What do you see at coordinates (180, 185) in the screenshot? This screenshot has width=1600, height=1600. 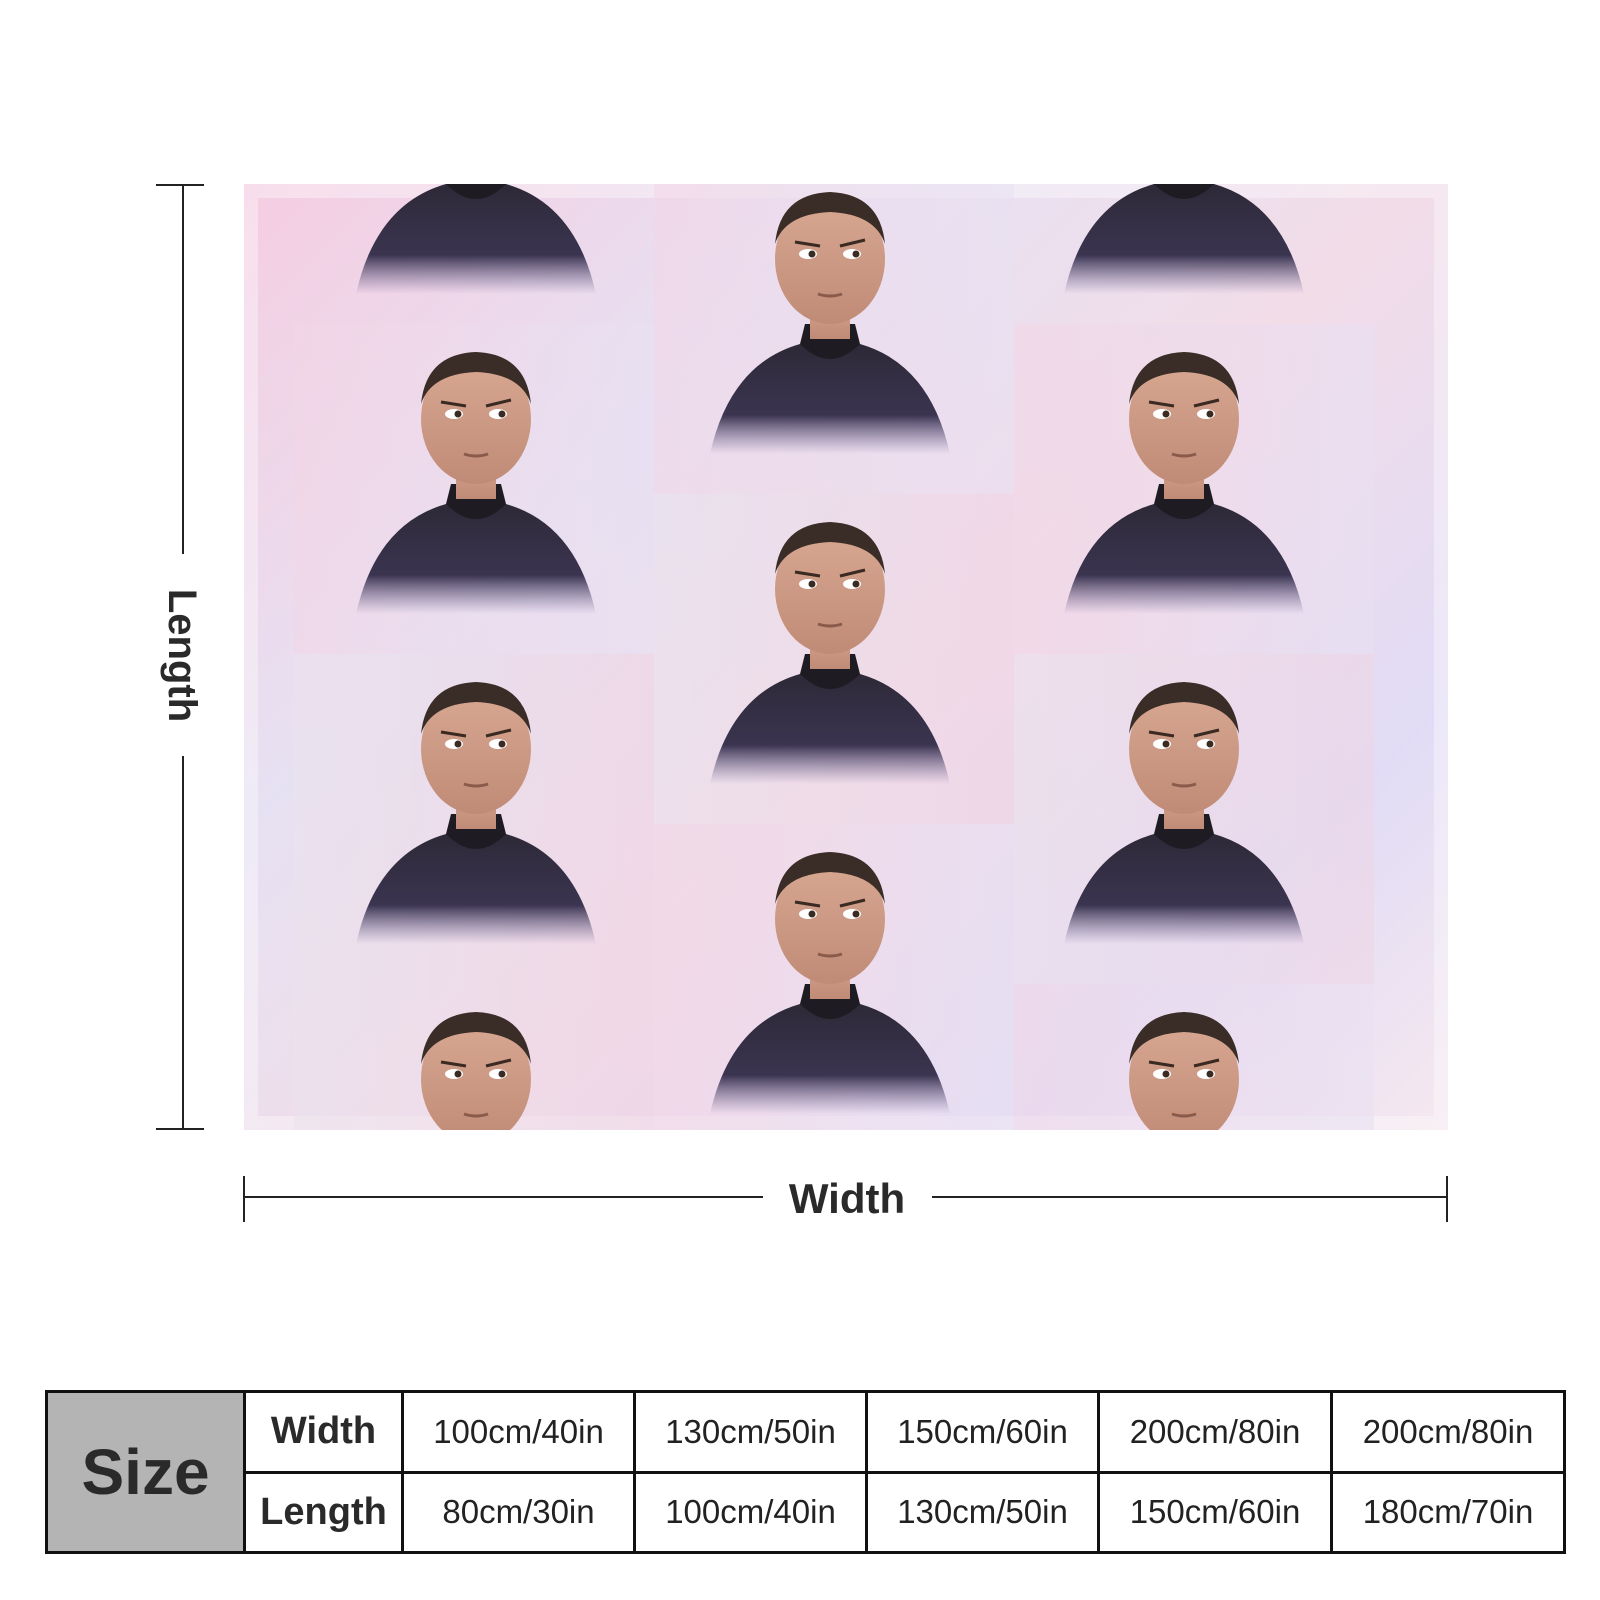 I see `length-top-cap` at bounding box center [180, 185].